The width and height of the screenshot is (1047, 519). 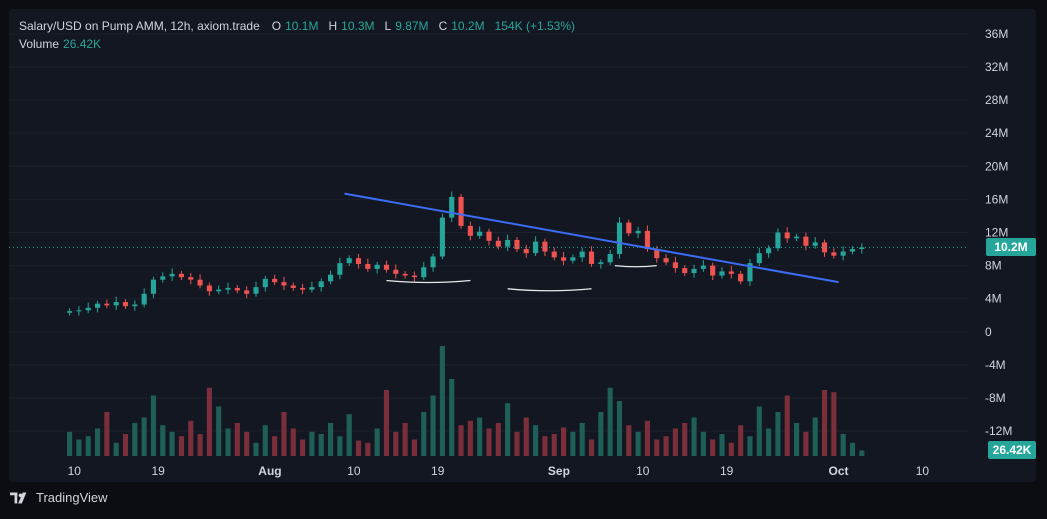 I want to click on y-tick-label: 28M, so click(x=996, y=100).